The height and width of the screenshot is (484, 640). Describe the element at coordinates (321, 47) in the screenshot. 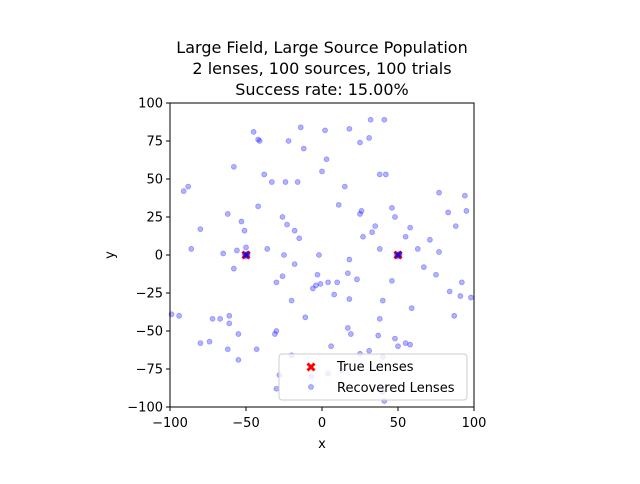

I see `title-line-1: Large Field, Large Source Population` at that location.